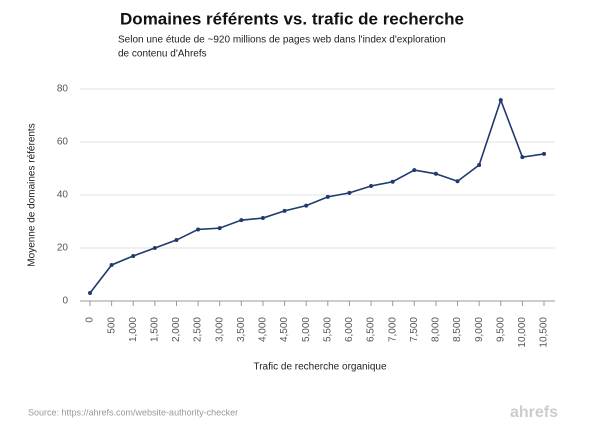 This screenshot has width=606, height=438. Describe the element at coordinates (65, 301) in the screenshot. I see `y-tick-label: 0` at that location.